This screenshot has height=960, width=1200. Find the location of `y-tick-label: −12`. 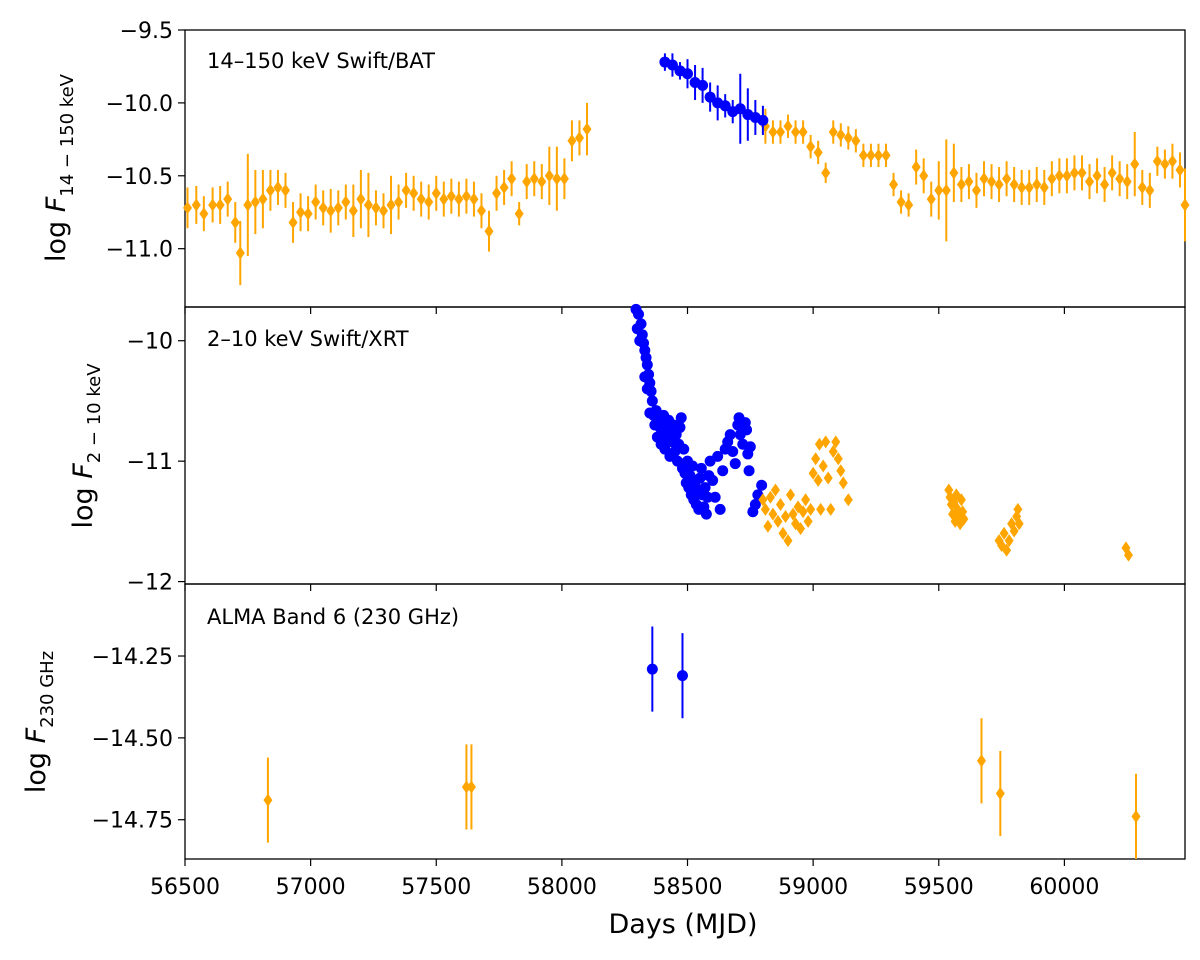

y-tick-label: −12 is located at coordinates (150, 583).